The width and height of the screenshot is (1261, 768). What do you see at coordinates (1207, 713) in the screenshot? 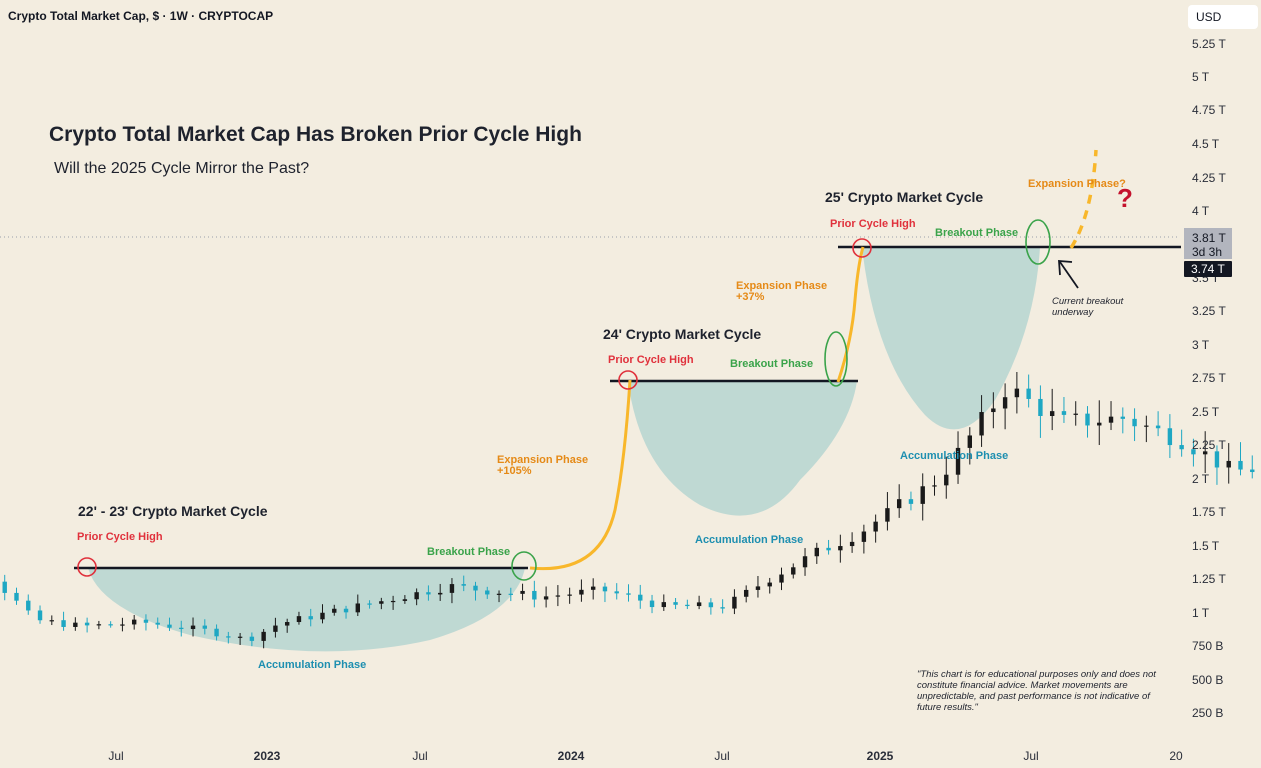
I see `y-tick-label: 250 B` at bounding box center [1207, 713].